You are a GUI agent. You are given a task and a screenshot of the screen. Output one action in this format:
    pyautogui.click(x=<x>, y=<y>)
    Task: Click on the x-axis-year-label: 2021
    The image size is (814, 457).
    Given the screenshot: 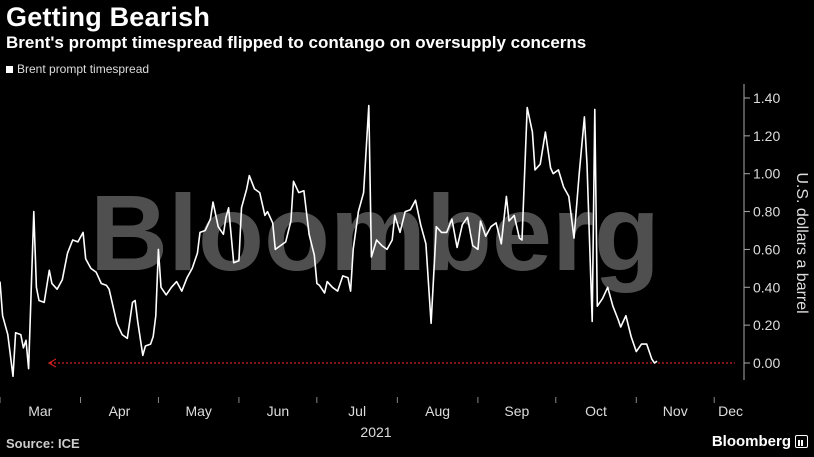 What is the action you would take?
    pyautogui.click(x=375, y=432)
    